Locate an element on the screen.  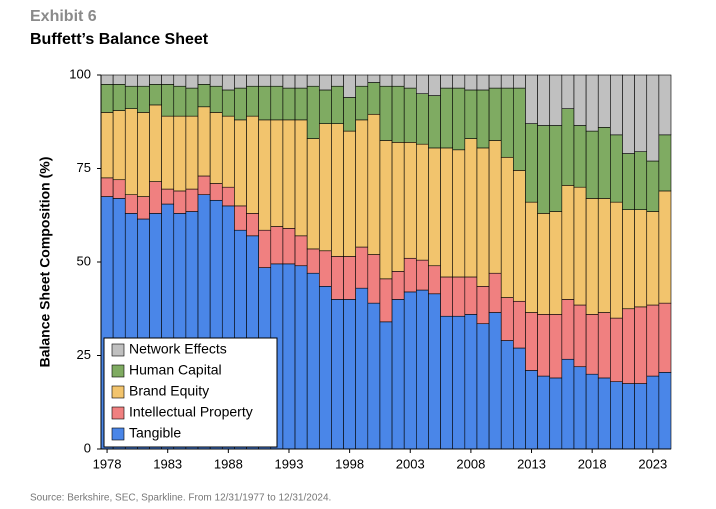
x-tick-label: 1993 is located at coordinates (289, 463).